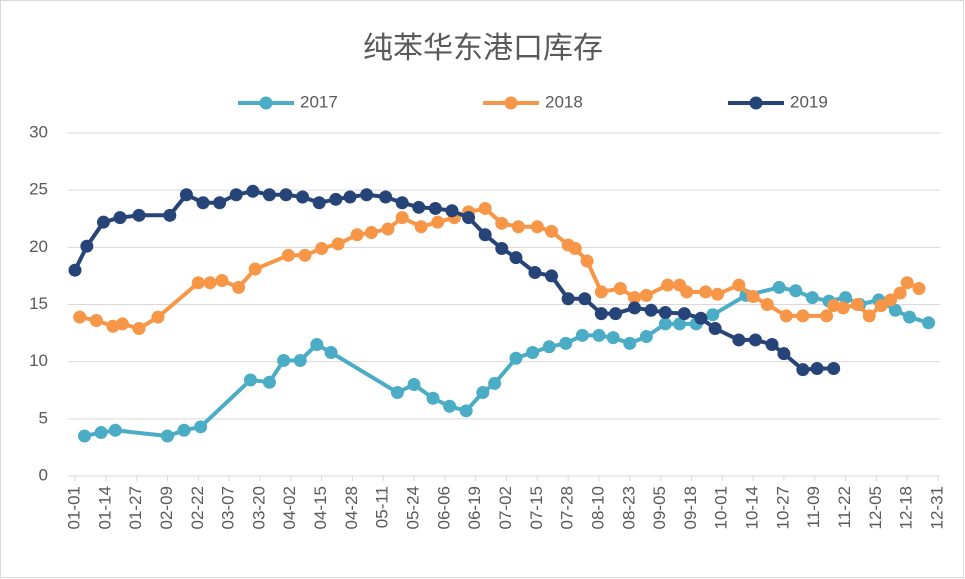 This screenshot has height=579, width=965. What do you see at coordinates (813, 507) in the screenshot?
I see `x-tick-label: 11-09` at bounding box center [813, 507].